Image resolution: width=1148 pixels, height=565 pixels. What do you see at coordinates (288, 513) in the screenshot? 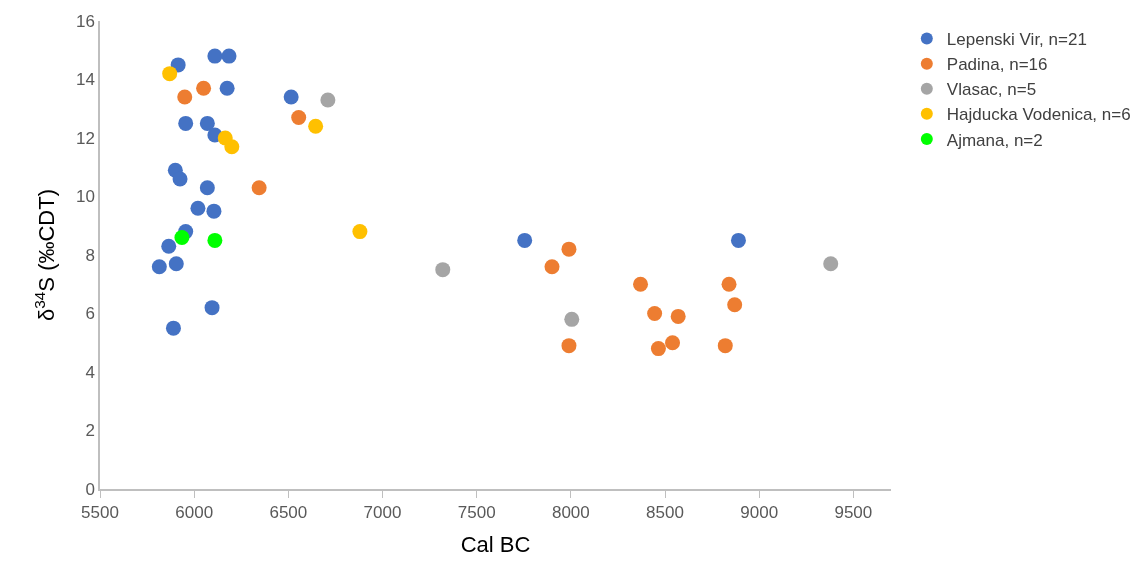
I see `x-tick-label: 6500` at bounding box center [288, 513].